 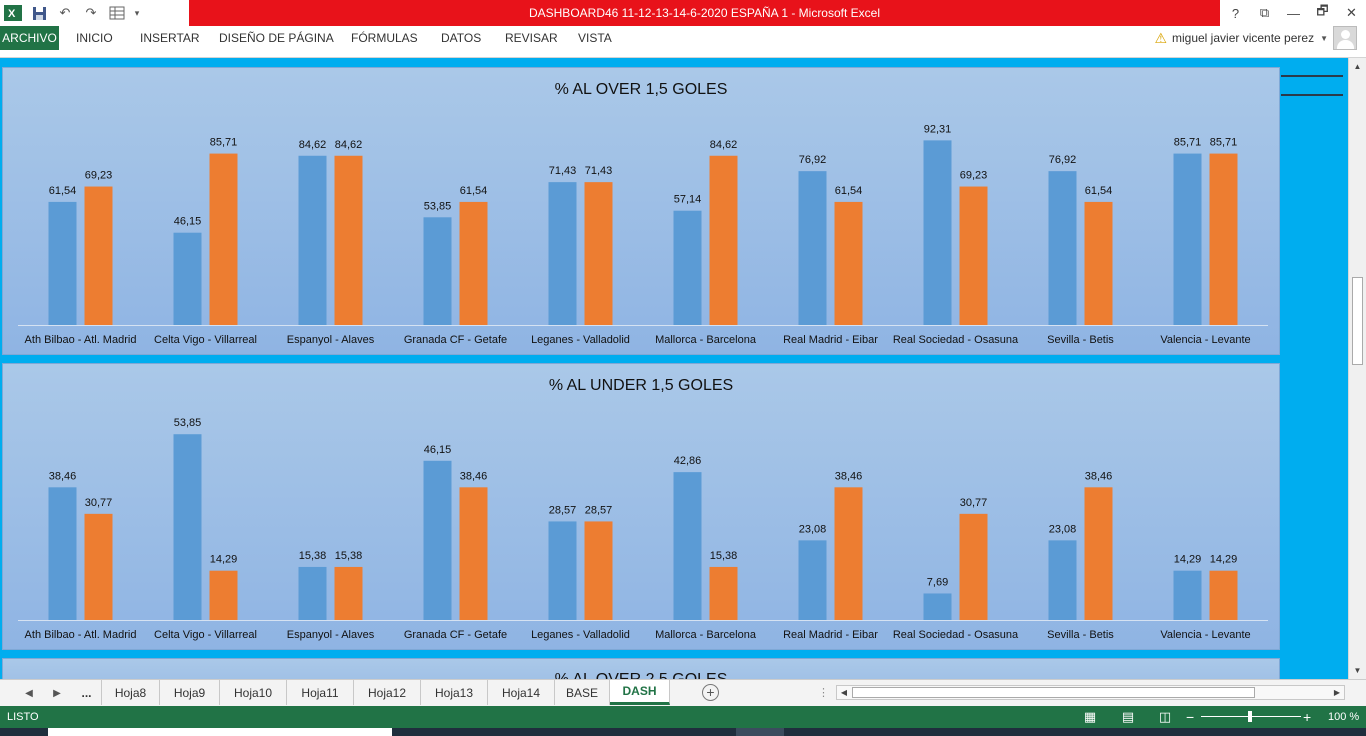 I want to click on scroll-down-icon: ▼, so click(x=1357, y=670).